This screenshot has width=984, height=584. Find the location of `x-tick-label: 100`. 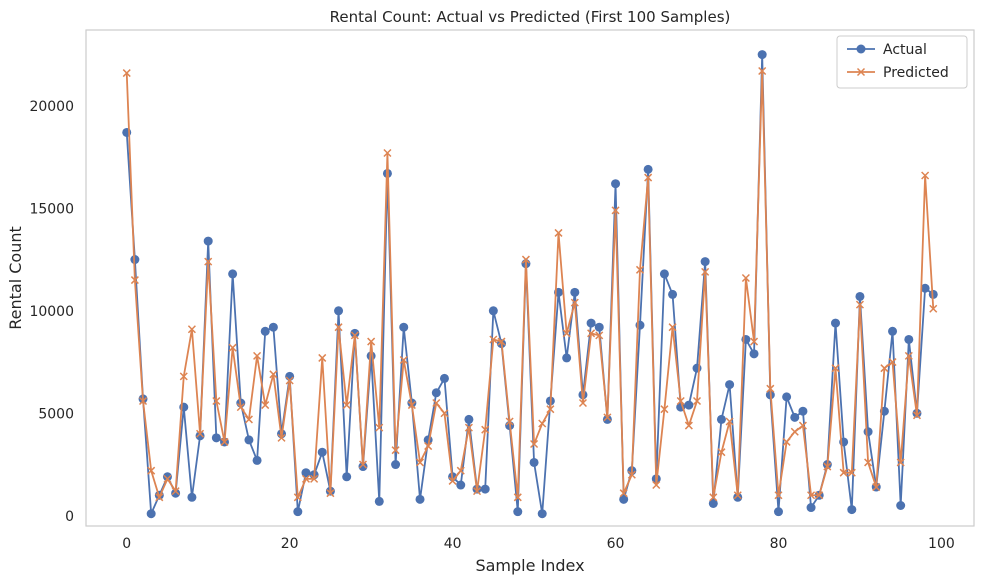

x-tick-label: 100 is located at coordinates (941, 544).